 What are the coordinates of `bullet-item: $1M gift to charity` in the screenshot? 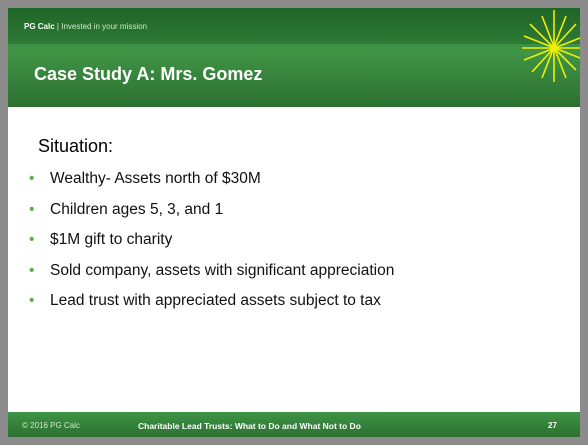 It's located at (210, 246).